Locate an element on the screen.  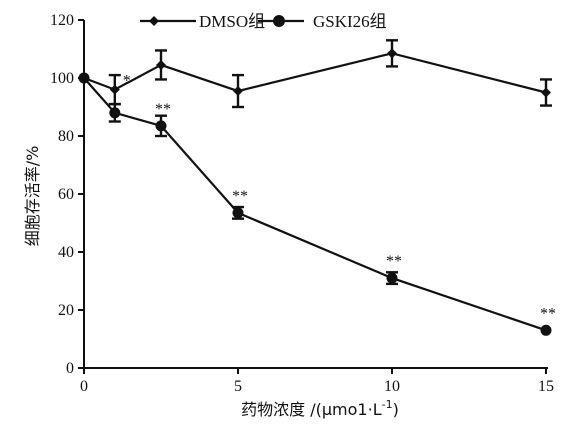
x-axis-title-main: 药物浓度 /(μmo1·L is located at coordinates (311, 409).